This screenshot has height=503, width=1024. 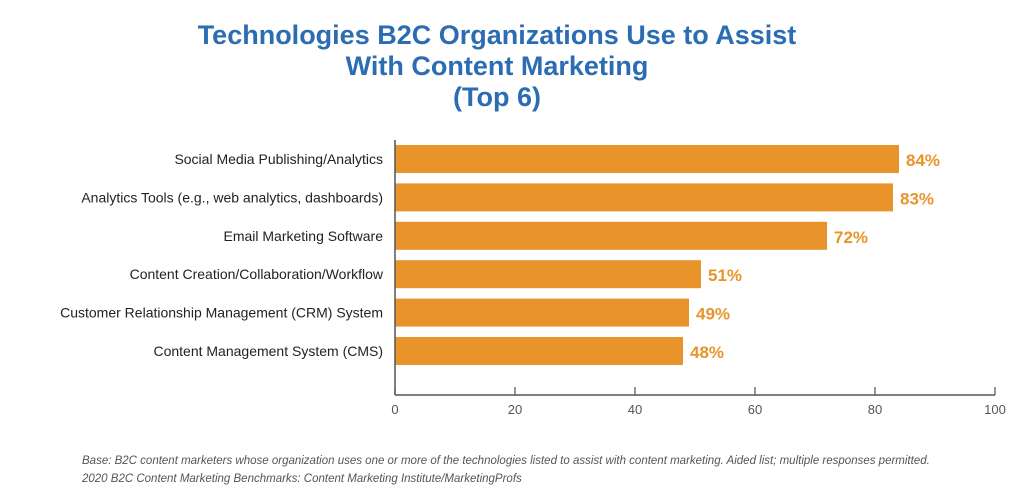 What do you see at coordinates (635, 409) in the screenshot?
I see `x-tick-label: 40` at bounding box center [635, 409].